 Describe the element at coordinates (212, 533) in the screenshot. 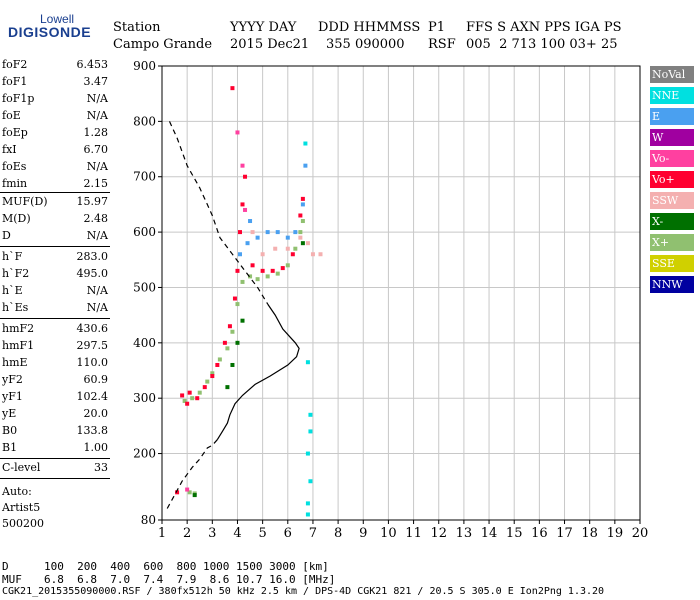

I see `x-tick-label: 3` at that location.